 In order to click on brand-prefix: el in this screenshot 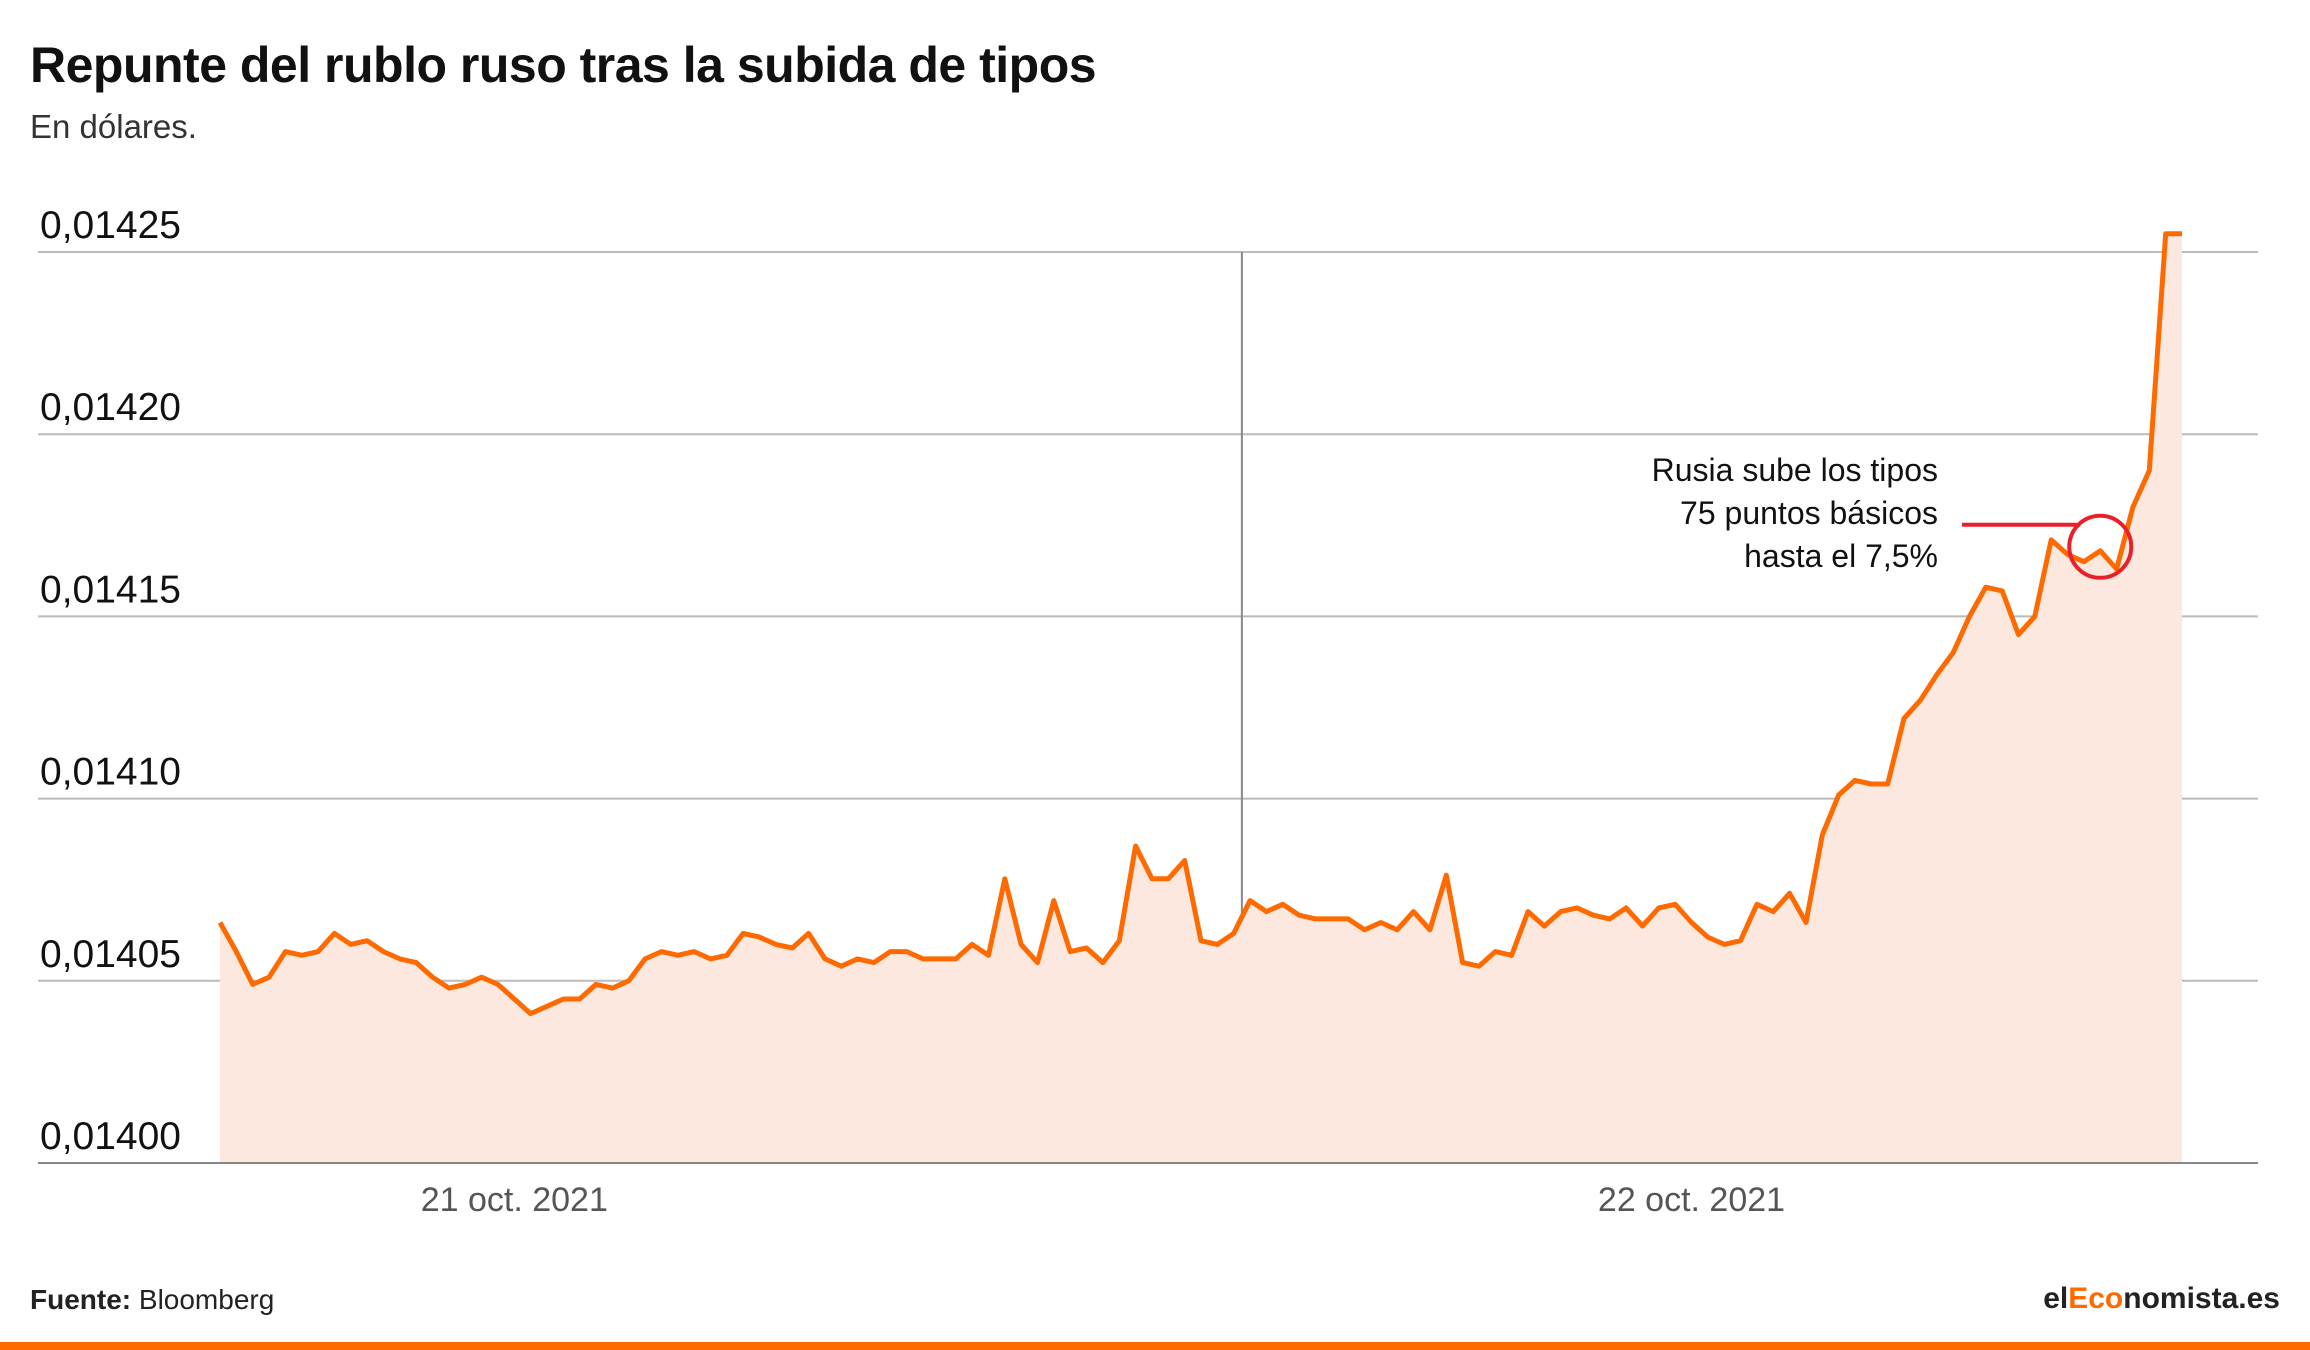, I will do `click(2056, 1298)`.